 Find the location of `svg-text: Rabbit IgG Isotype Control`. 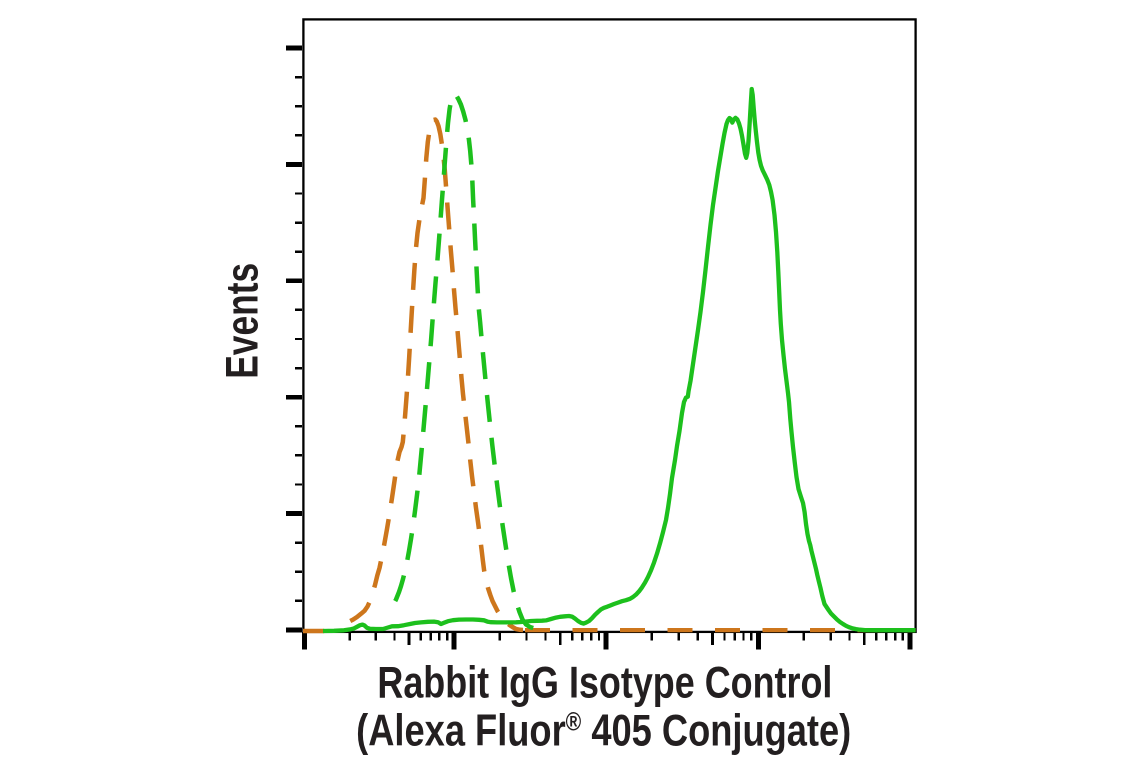

svg-text: Rabbit IgG Isotype Control is located at coordinates (604, 682).